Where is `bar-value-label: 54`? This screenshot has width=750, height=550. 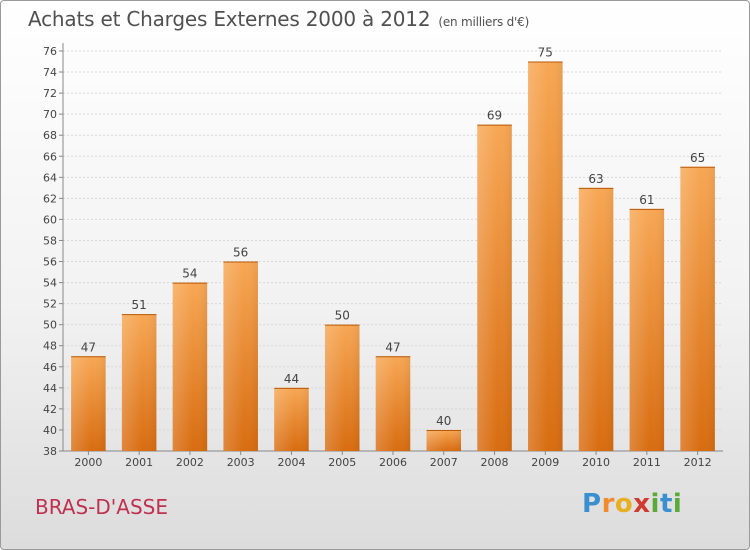
bar-value-label: 54 is located at coordinates (189, 274).